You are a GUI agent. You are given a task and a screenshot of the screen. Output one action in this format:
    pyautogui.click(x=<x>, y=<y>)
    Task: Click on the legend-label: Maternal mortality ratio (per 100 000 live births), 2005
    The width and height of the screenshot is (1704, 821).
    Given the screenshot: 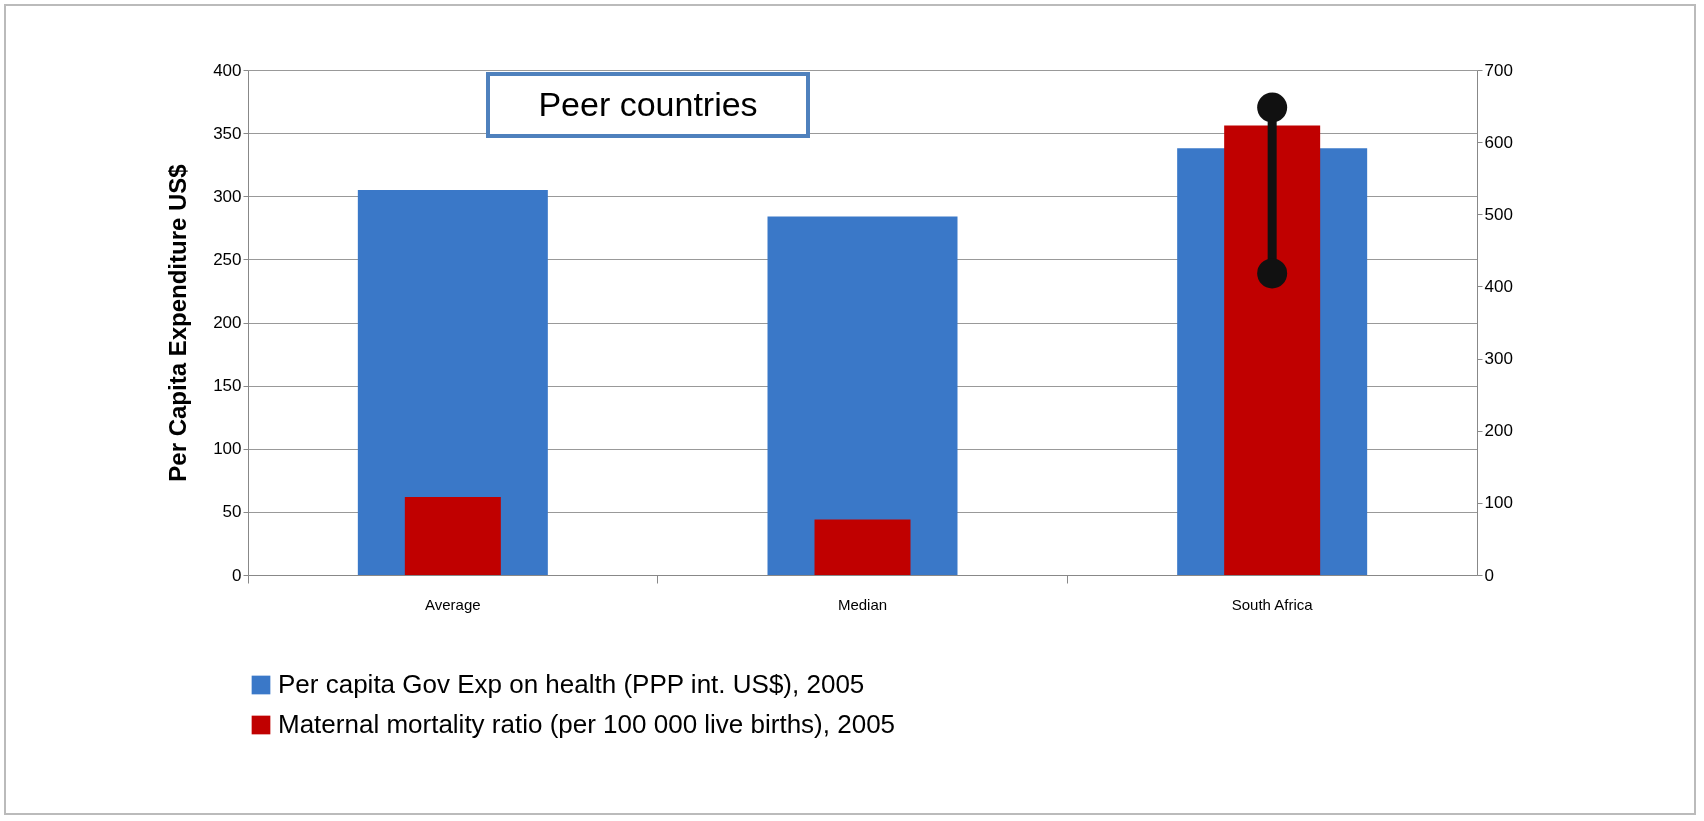 What is the action you would take?
    pyautogui.click(x=587, y=724)
    